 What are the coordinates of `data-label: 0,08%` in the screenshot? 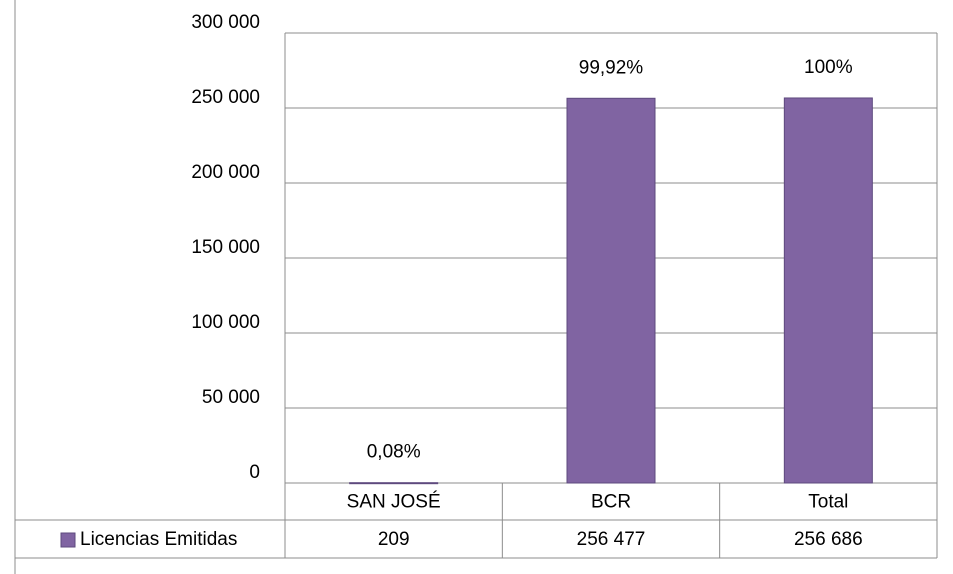 It's located at (394, 452).